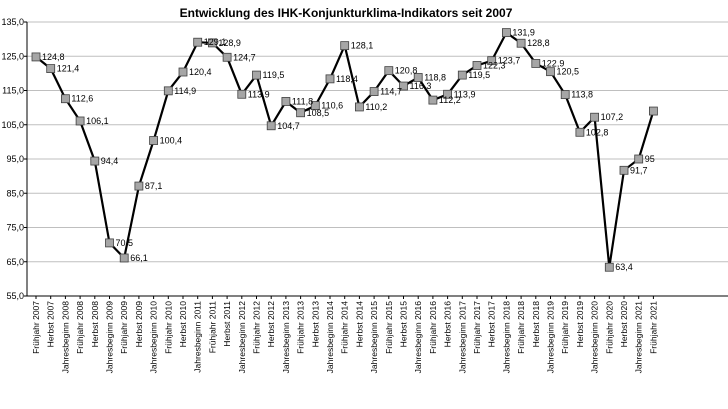  Describe the element at coordinates (315, 324) in the screenshot. I see `x-tick-label: Herbst 2013` at that location.